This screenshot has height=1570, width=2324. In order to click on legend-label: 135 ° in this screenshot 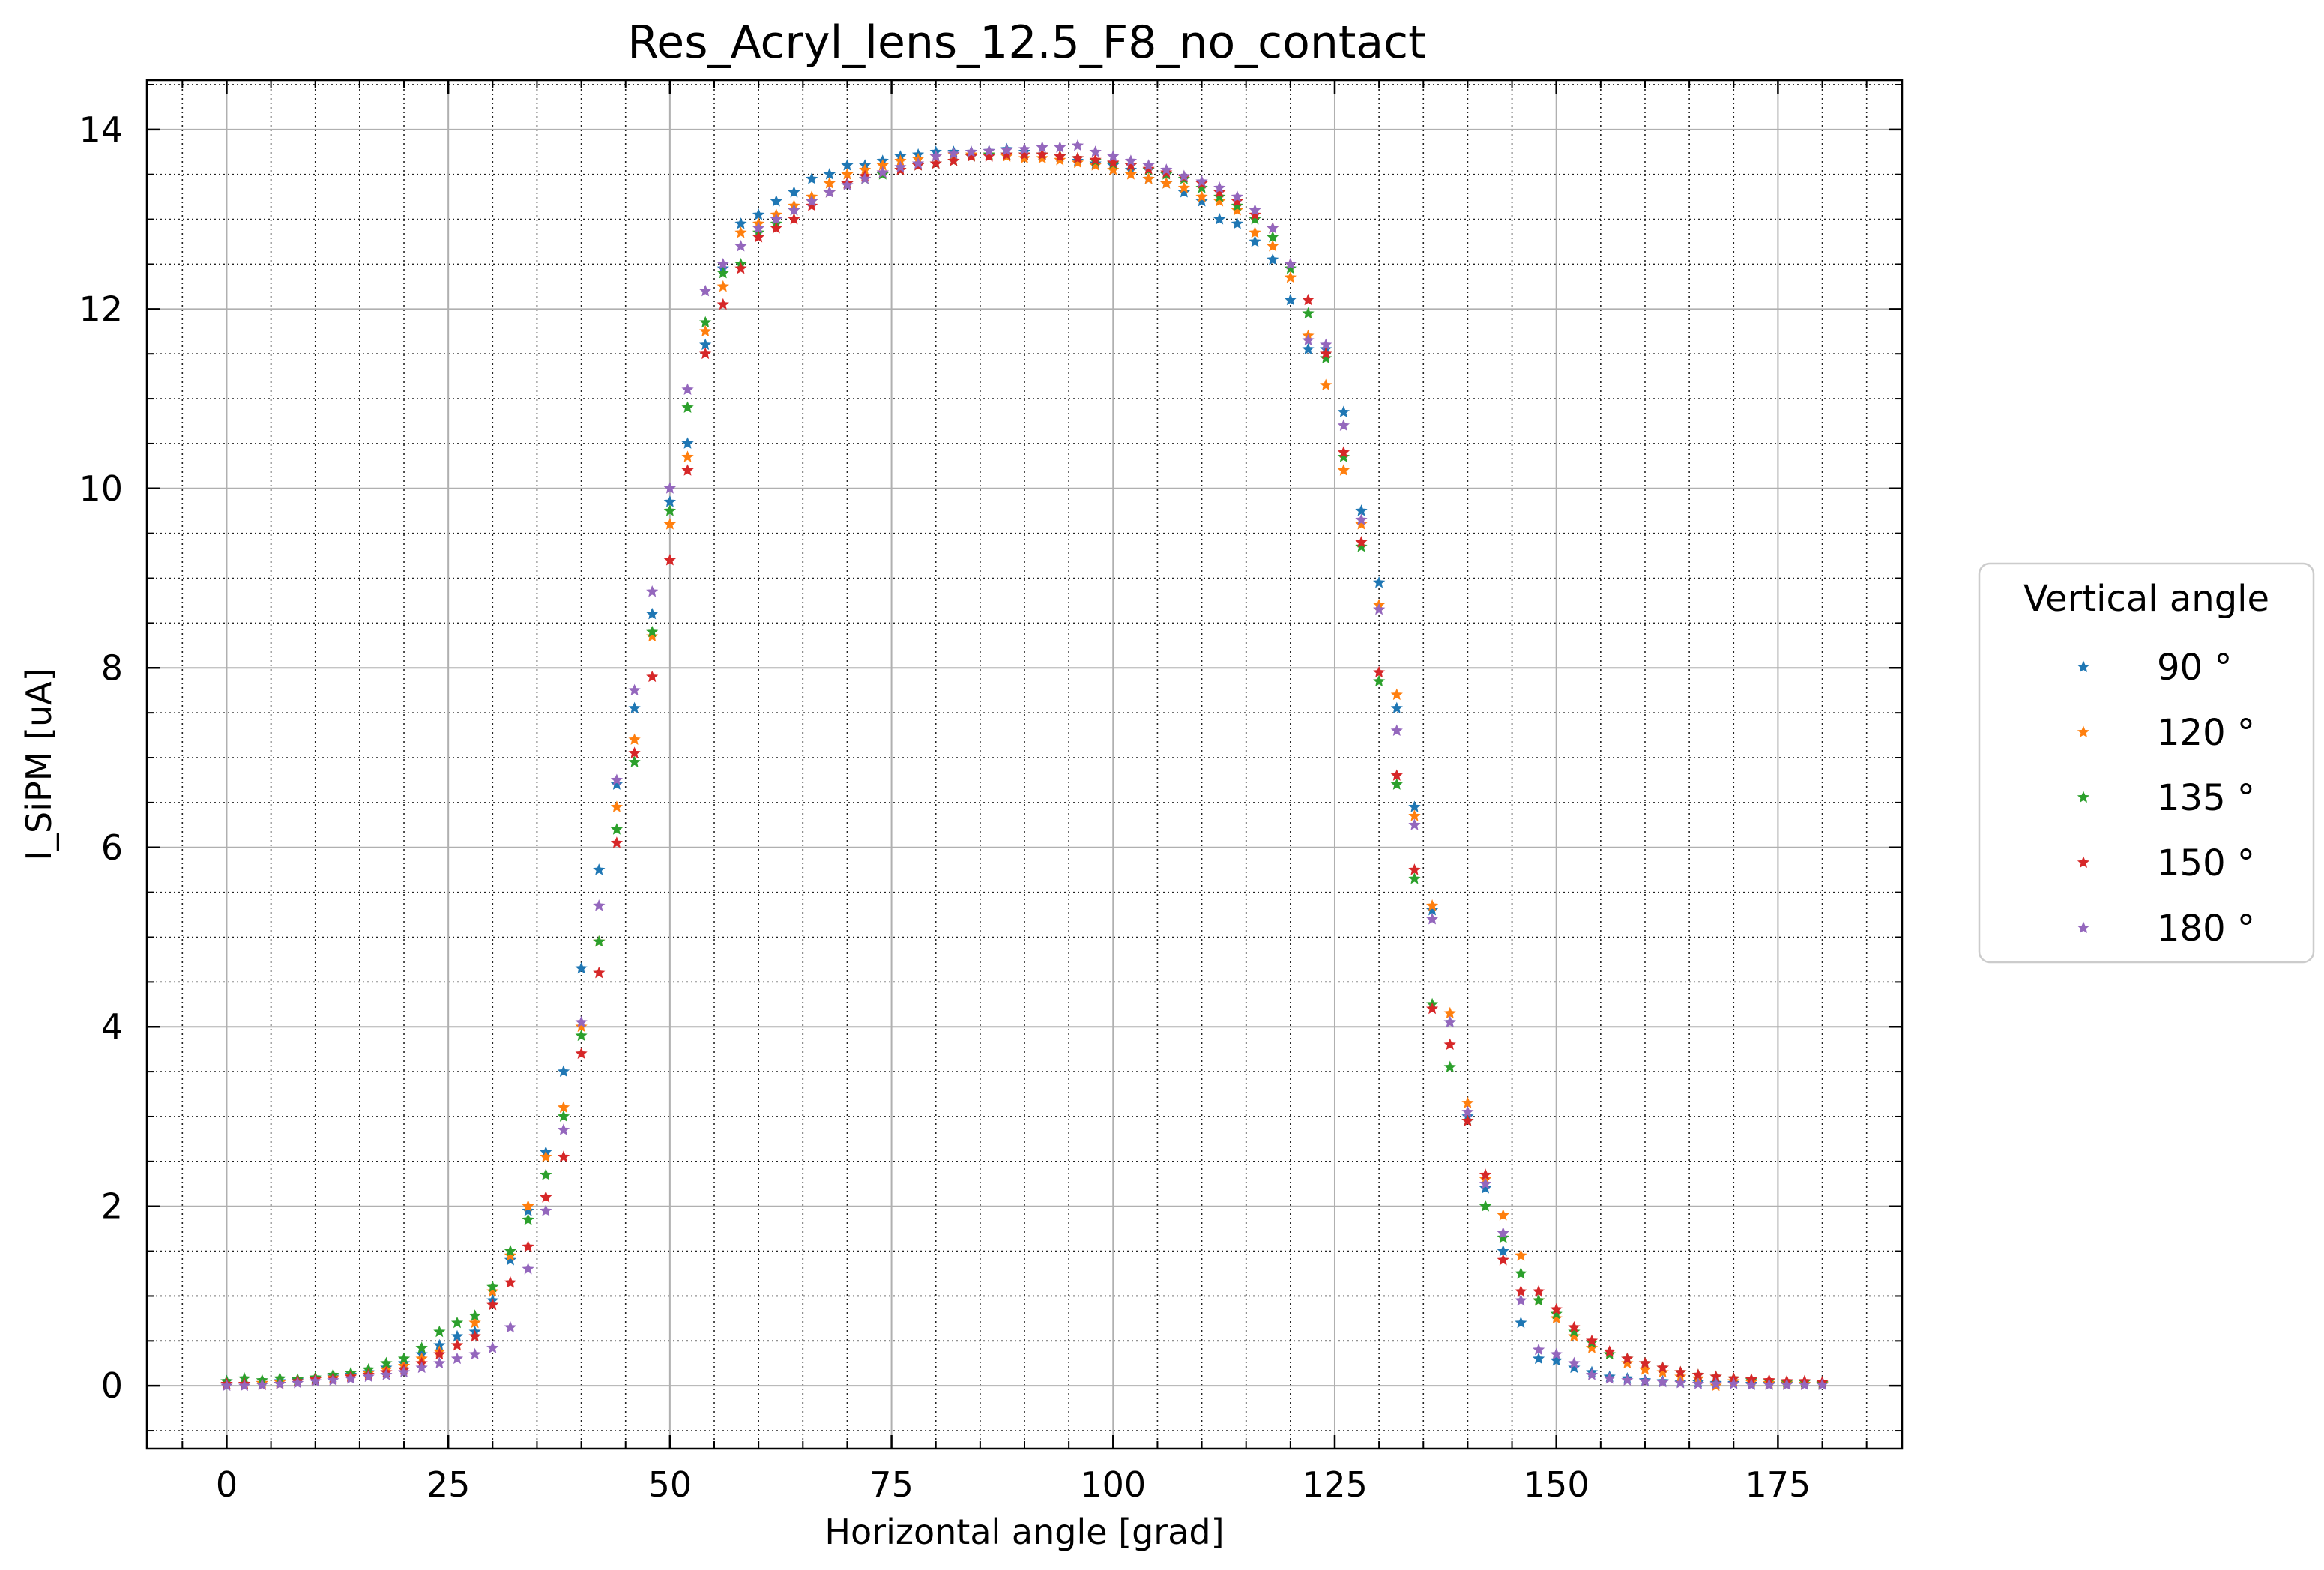, I will do `click(2206, 798)`.